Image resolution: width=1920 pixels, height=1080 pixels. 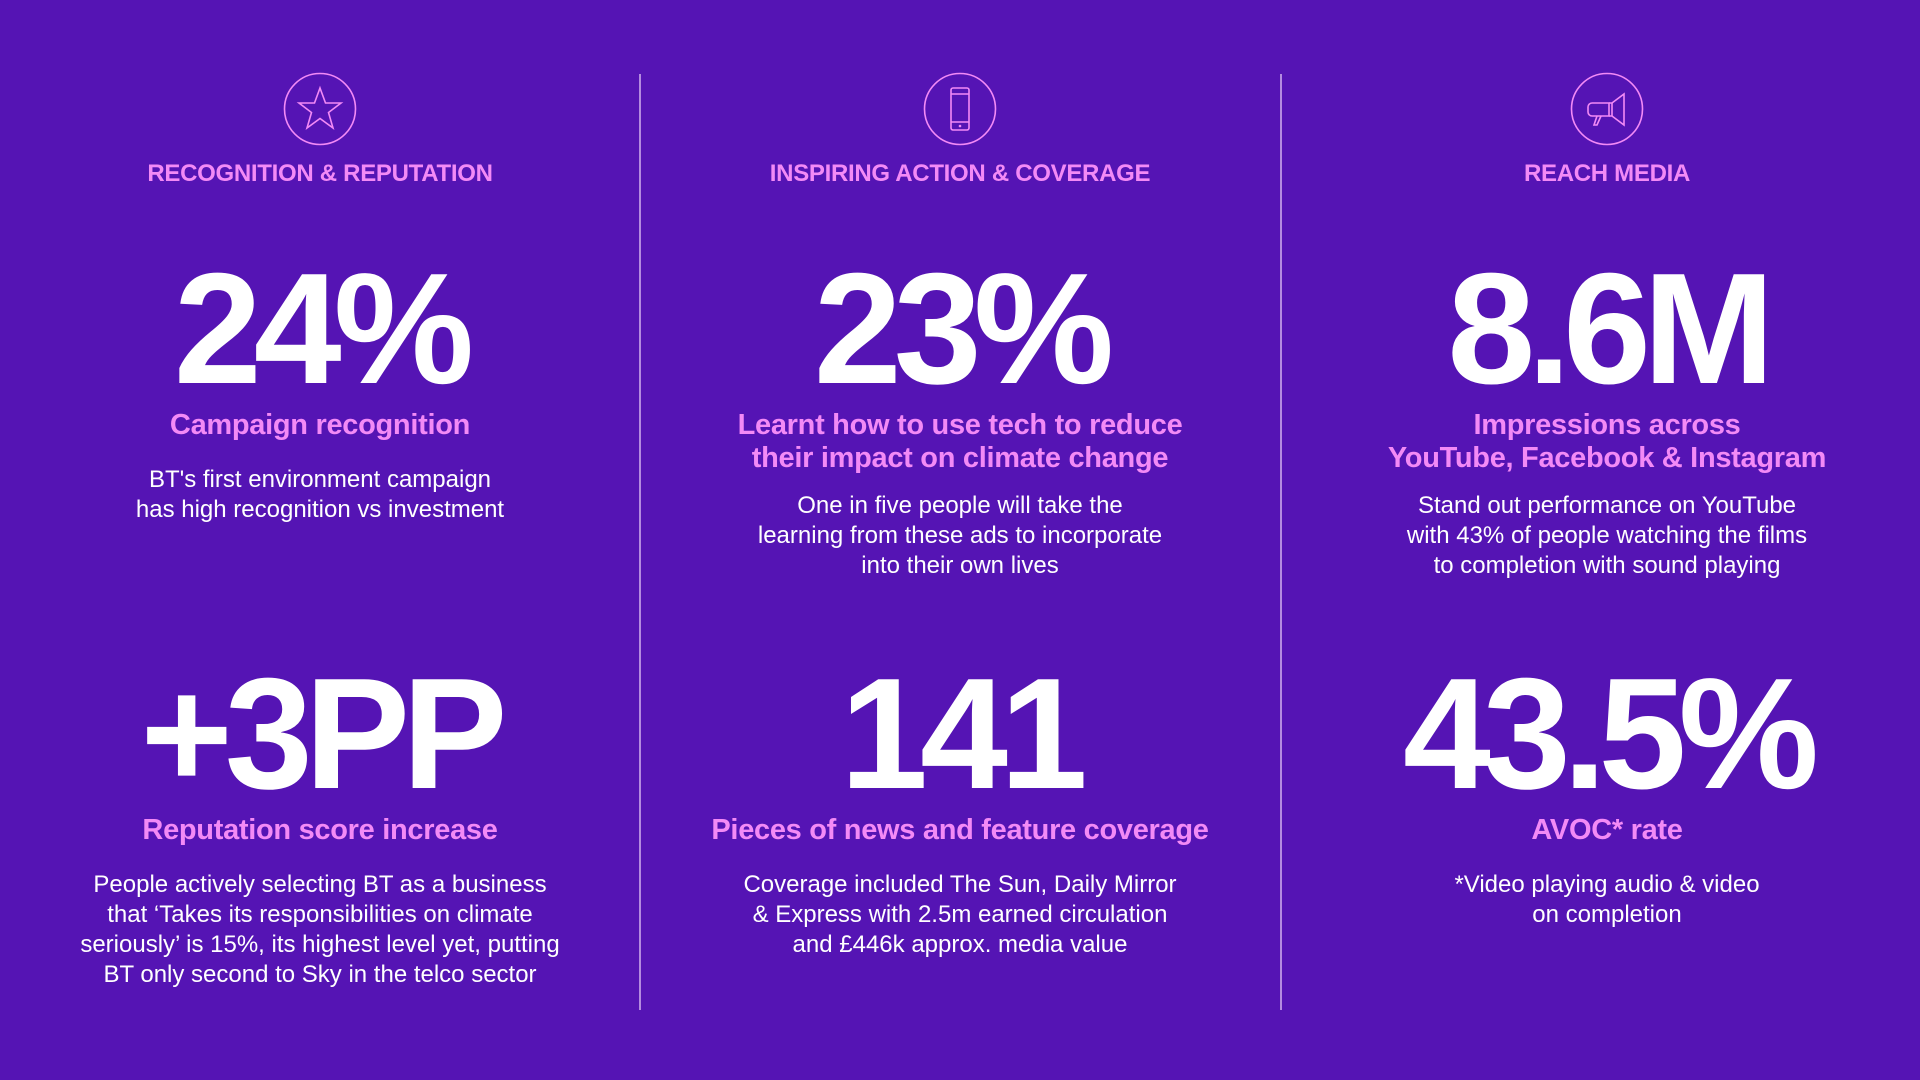 I want to click on section-heading: REACH MEDIA, so click(x=1607, y=173).